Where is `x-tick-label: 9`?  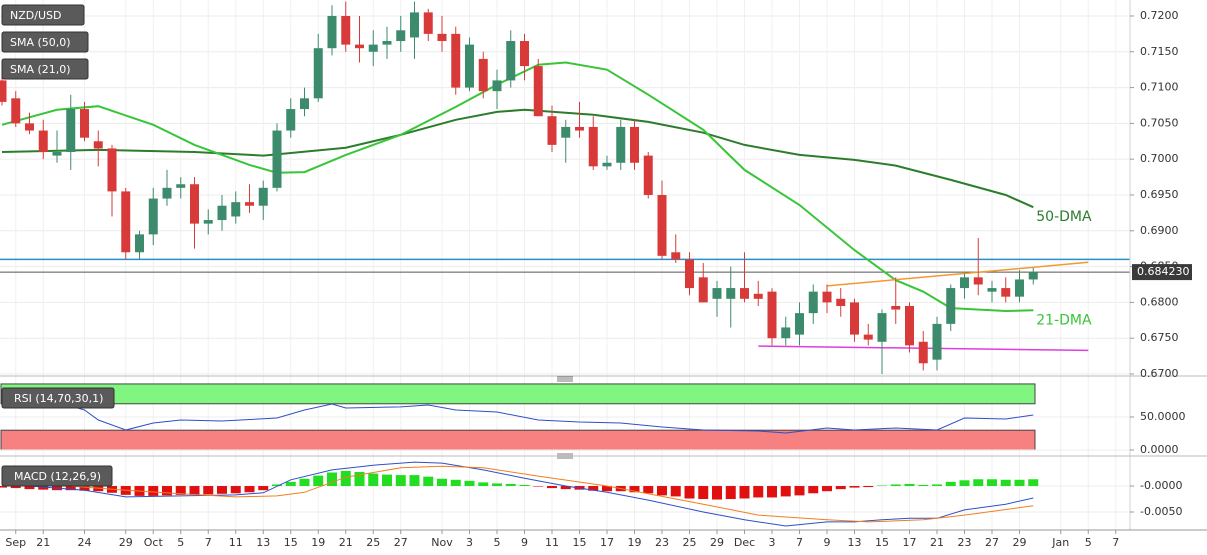
x-tick-label: 9 is located at coordinates (524, 542).